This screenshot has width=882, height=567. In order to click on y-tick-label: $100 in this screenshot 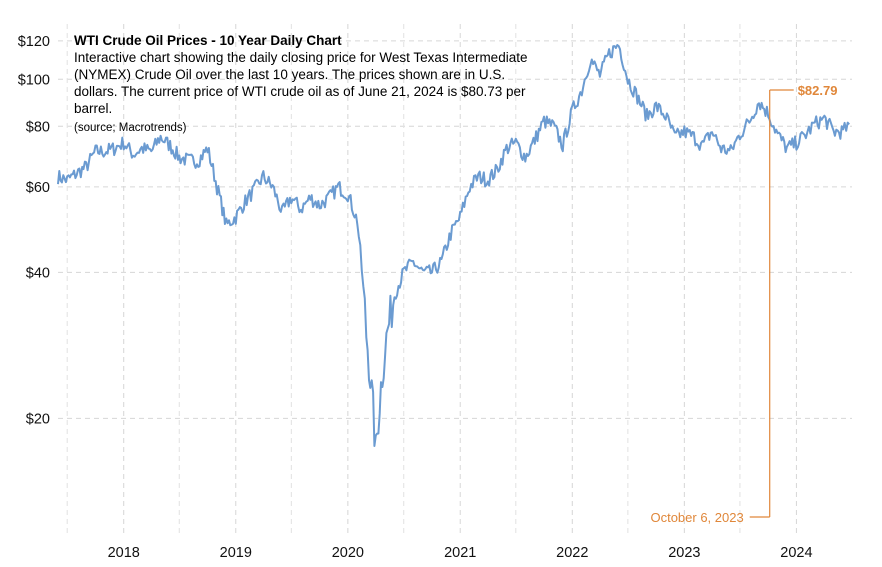, I will do `click(34, 80)`.